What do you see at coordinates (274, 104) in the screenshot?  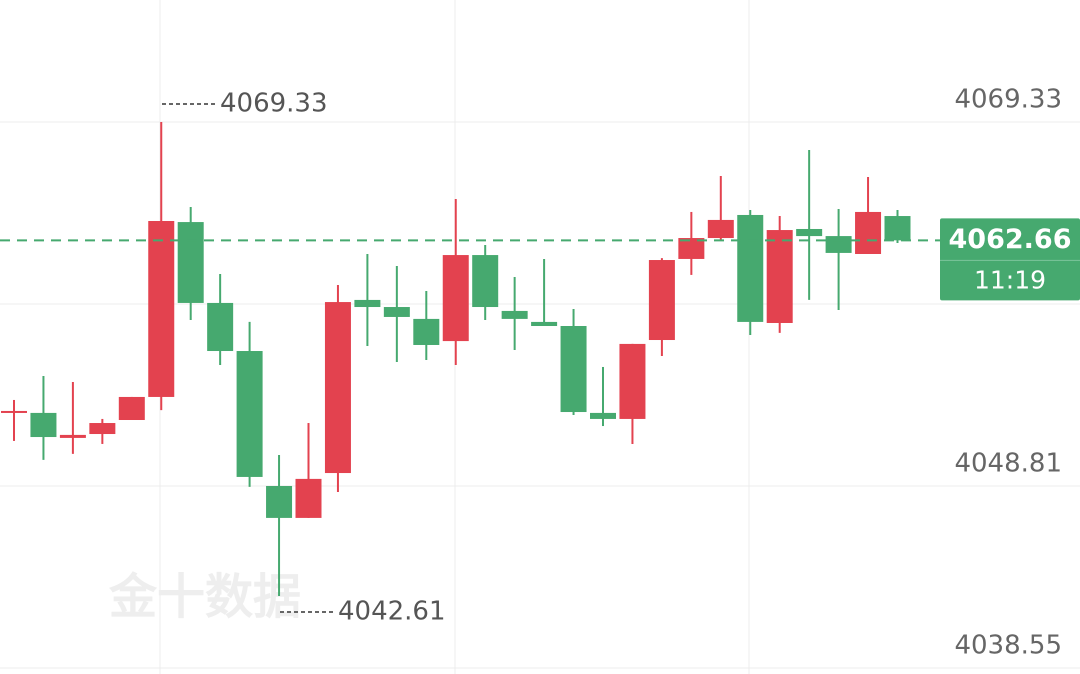 I see `max-label: 4069.33` at bounding box center [274, 104].